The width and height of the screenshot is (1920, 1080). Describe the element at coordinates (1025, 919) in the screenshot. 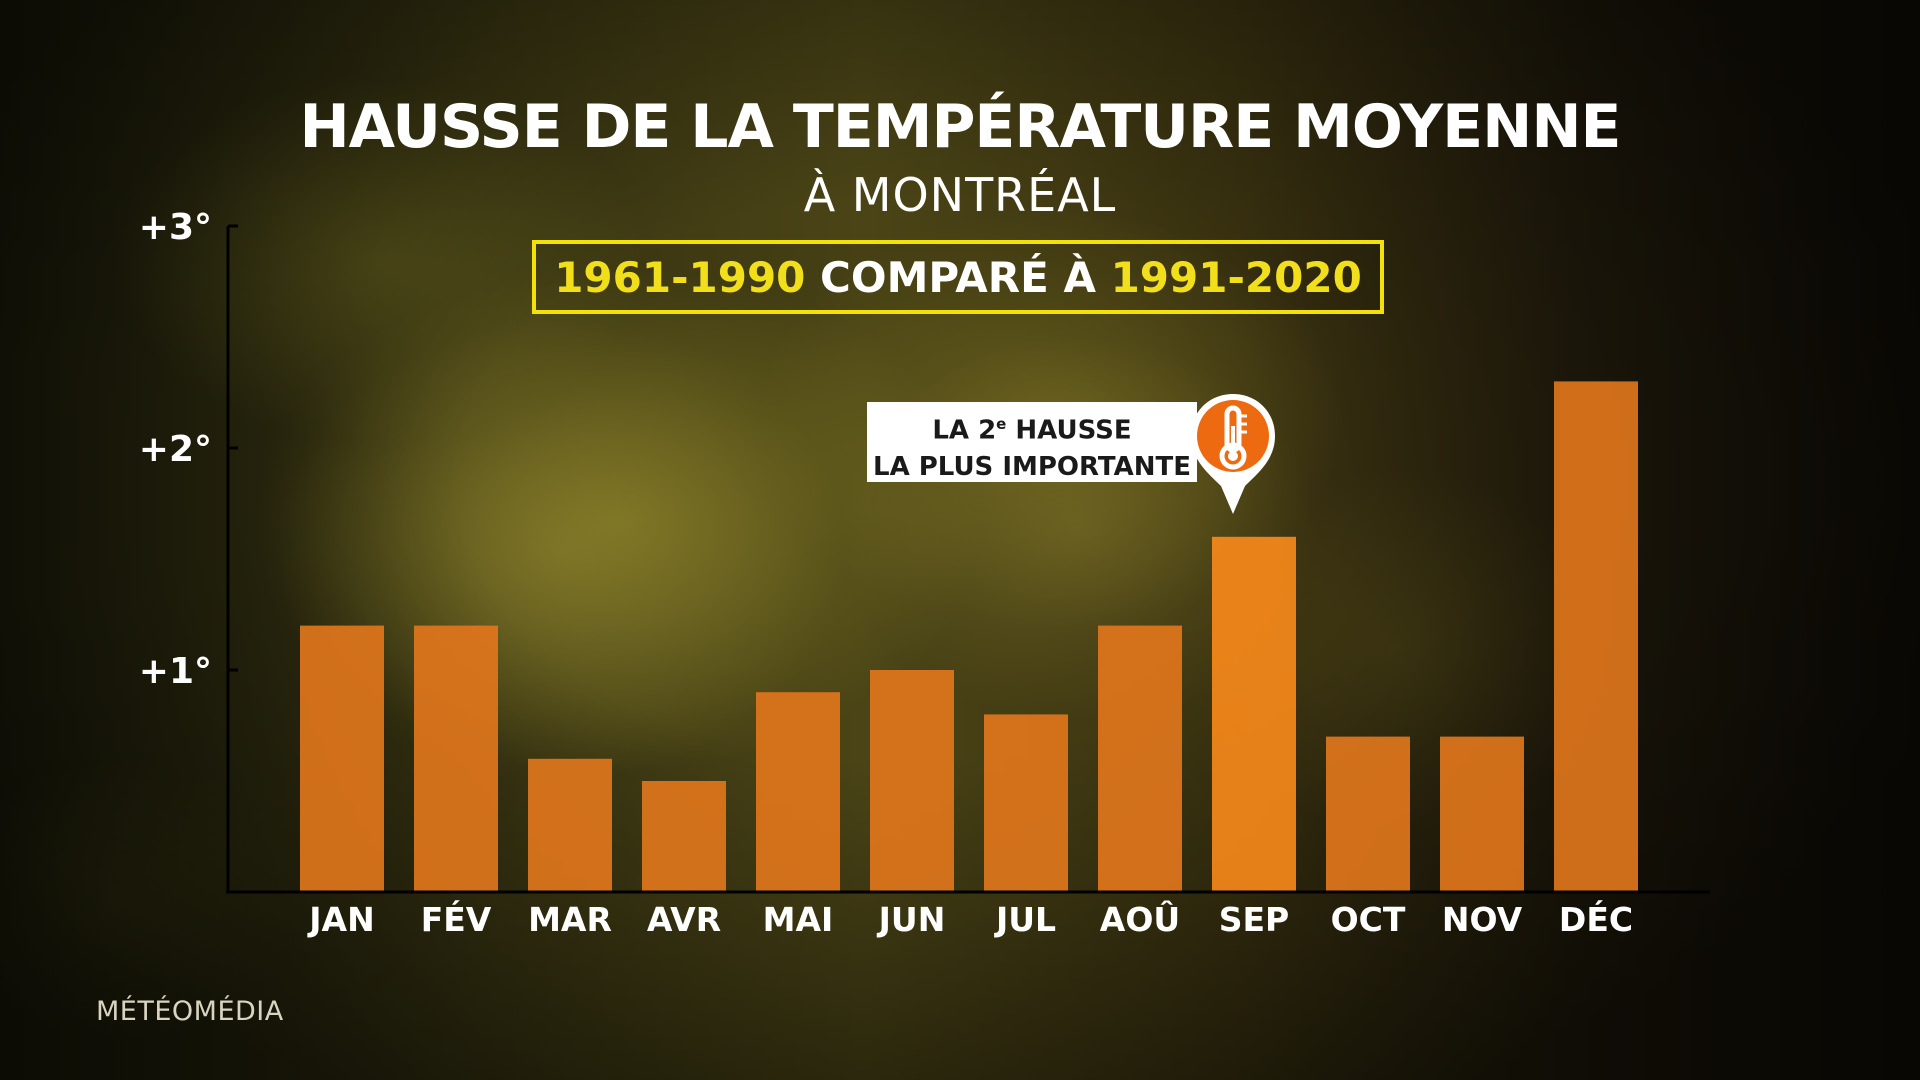

I see `x-tick-label: JUL` at that location.